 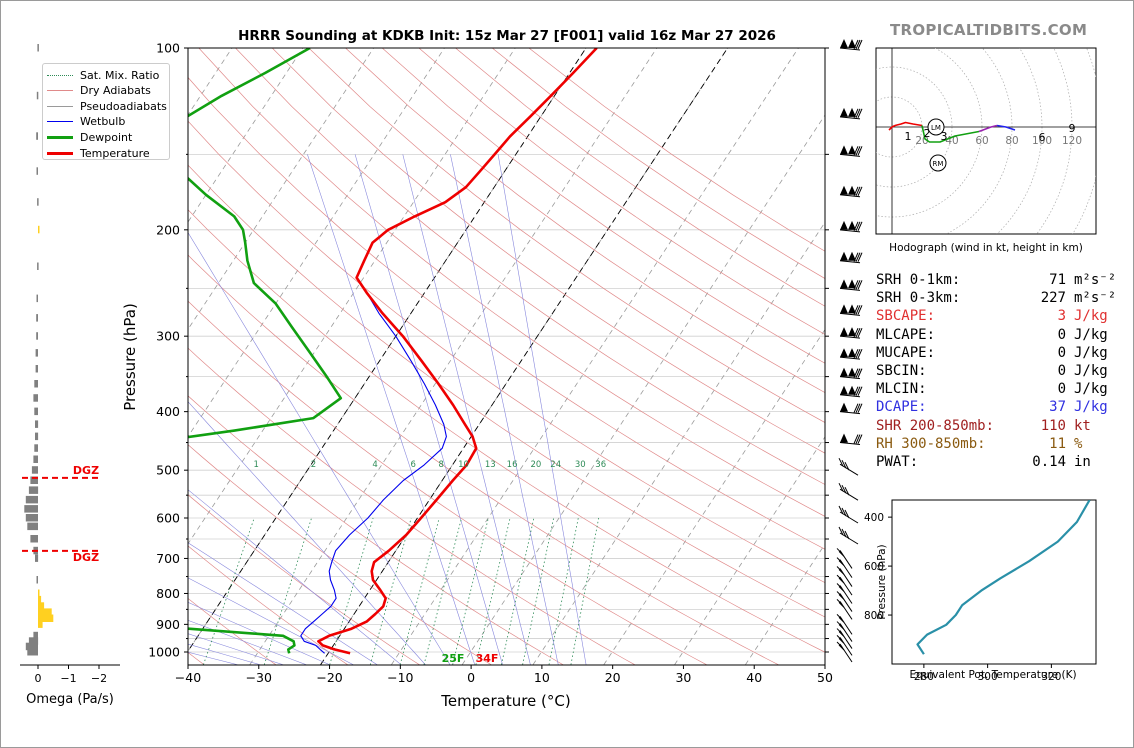 What do you see at coordinates (487, 658) in the screenshot?
I see `surface-temp-label: 34F` at bounding box center [487, 658].